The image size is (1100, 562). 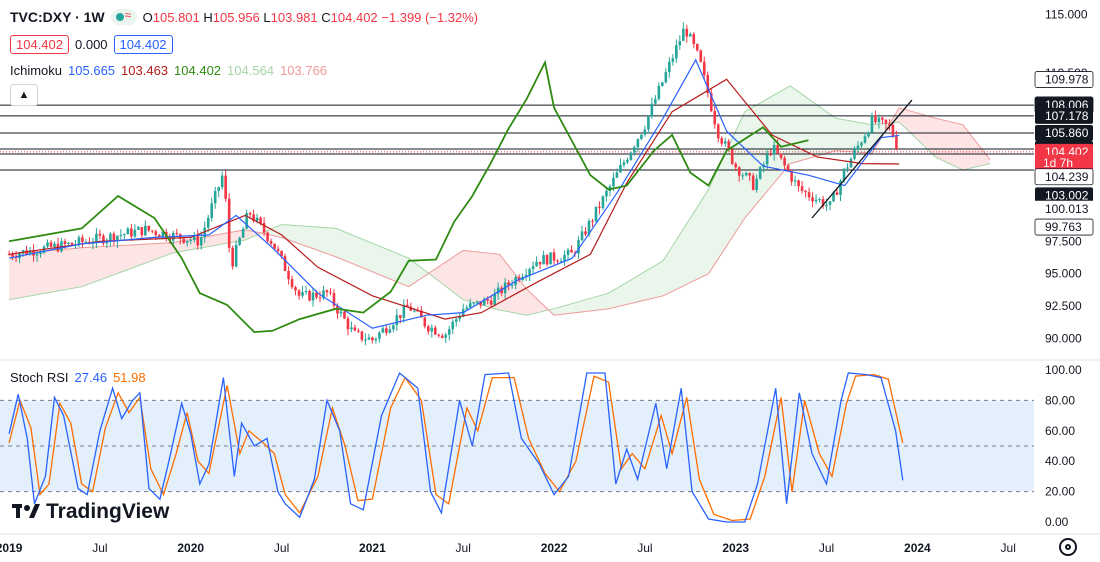 What do you see at coordinates (24, 95) in the screenshot?
I see `collapse-legend-button: ▲` at bounding box center [24, 95].